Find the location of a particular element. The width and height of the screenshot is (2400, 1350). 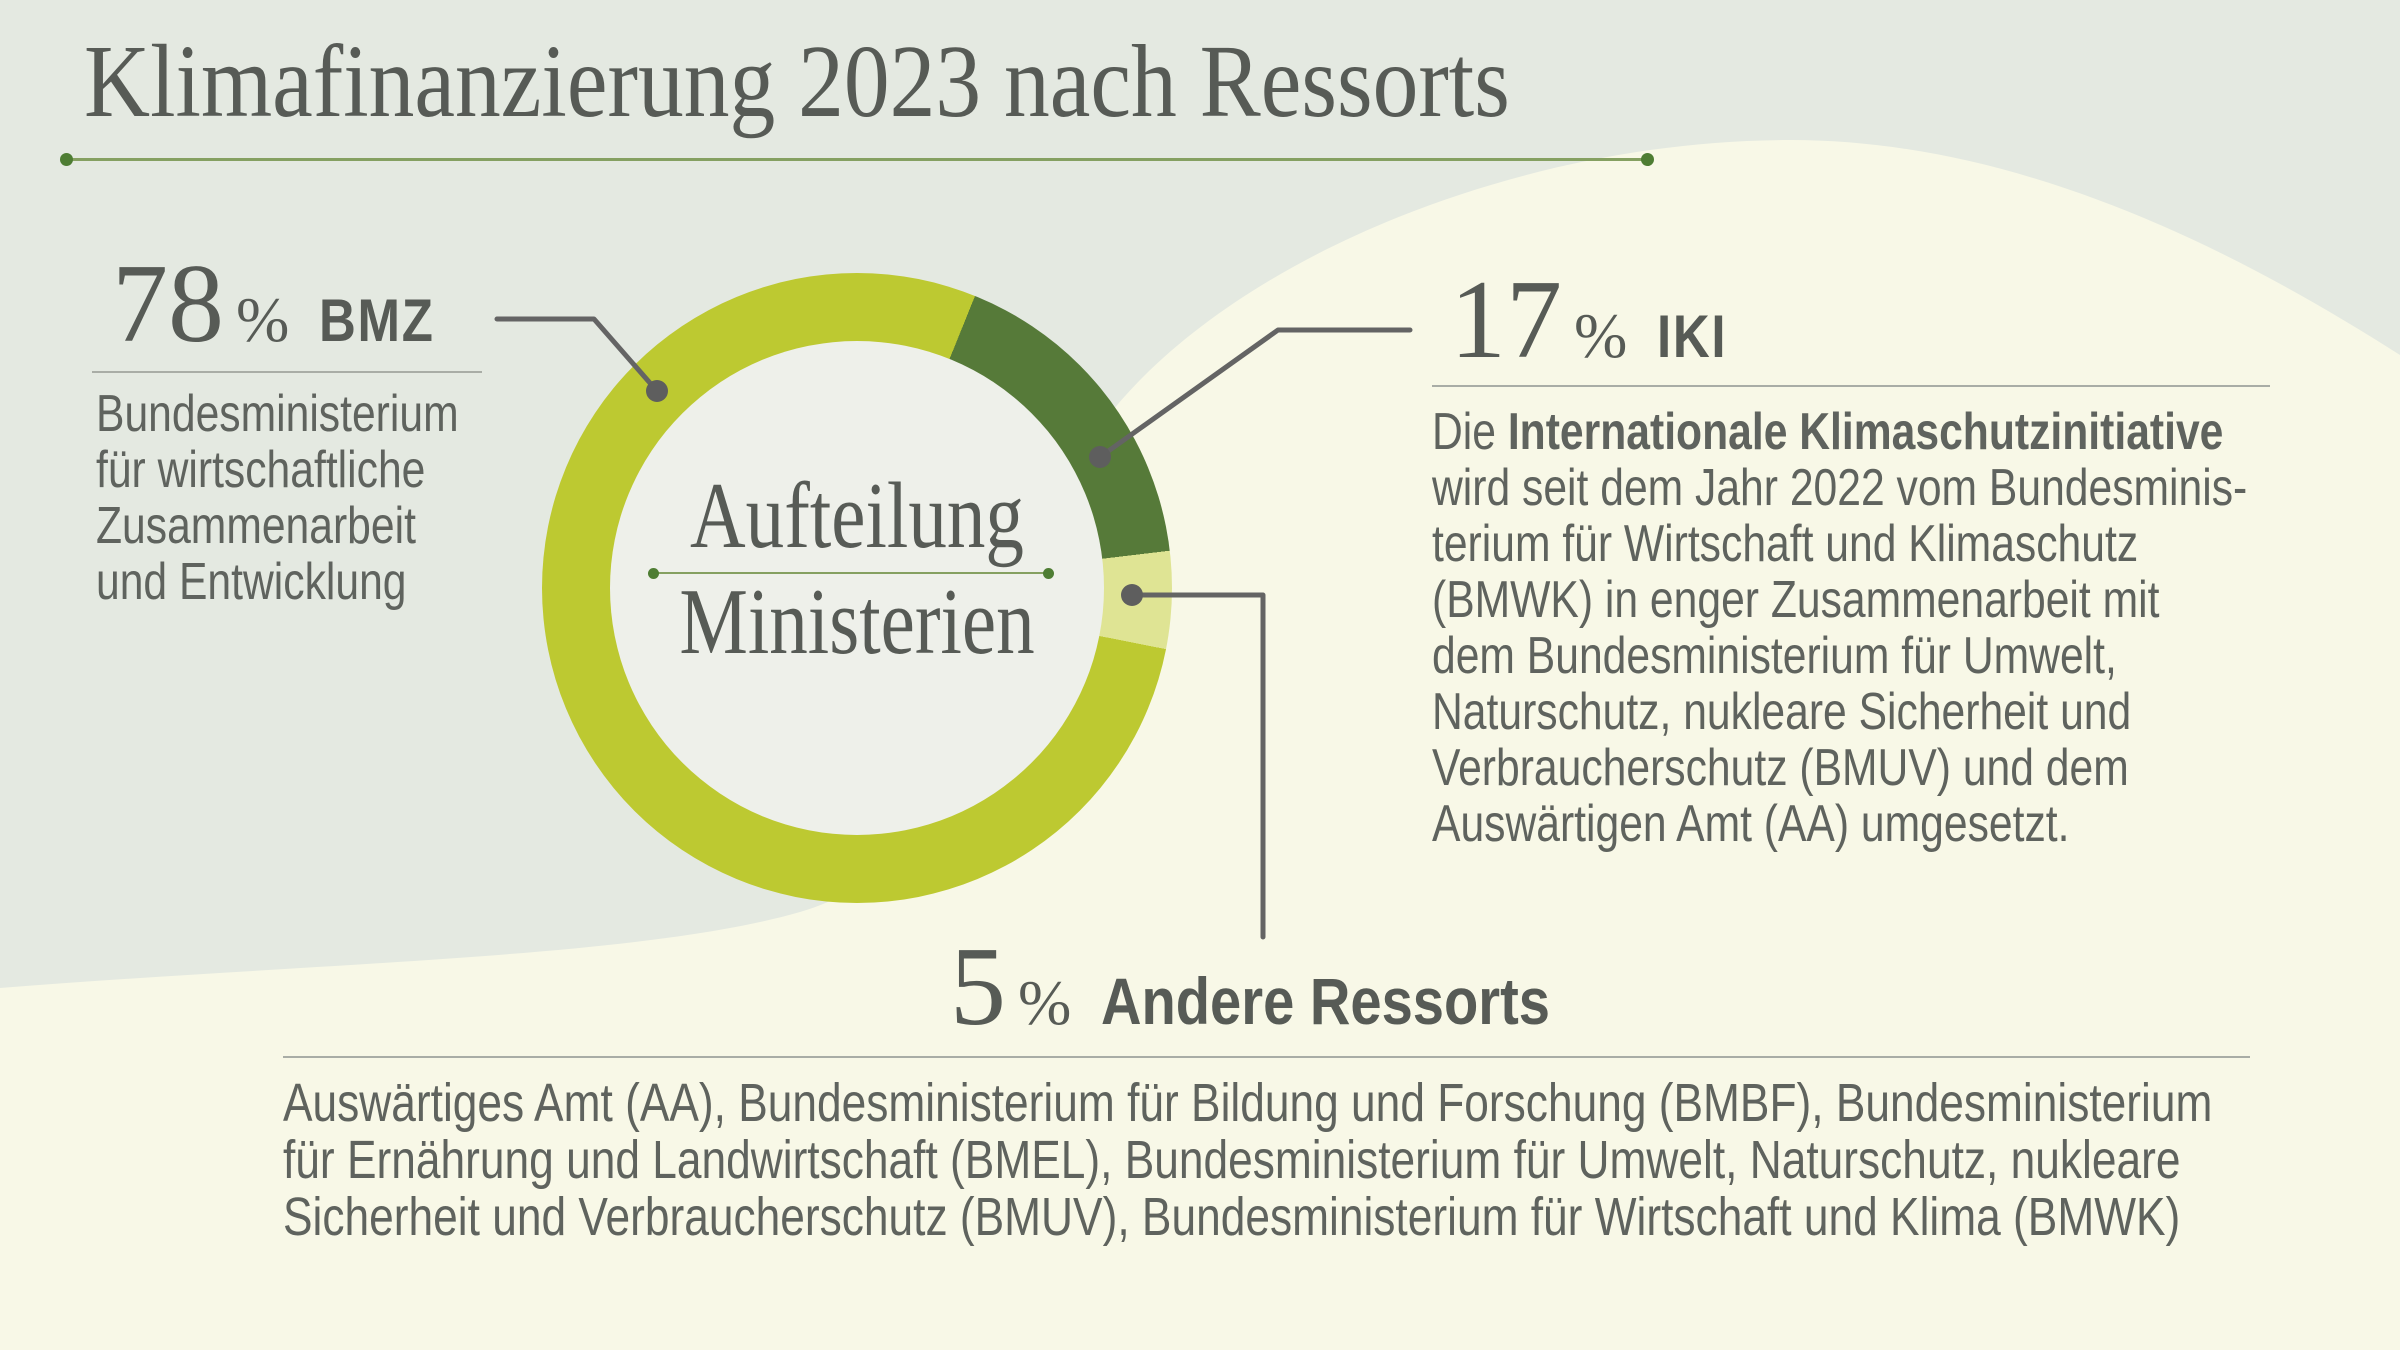

andere-label: Andere Ressorts is located at coordinates (1326, 1001).